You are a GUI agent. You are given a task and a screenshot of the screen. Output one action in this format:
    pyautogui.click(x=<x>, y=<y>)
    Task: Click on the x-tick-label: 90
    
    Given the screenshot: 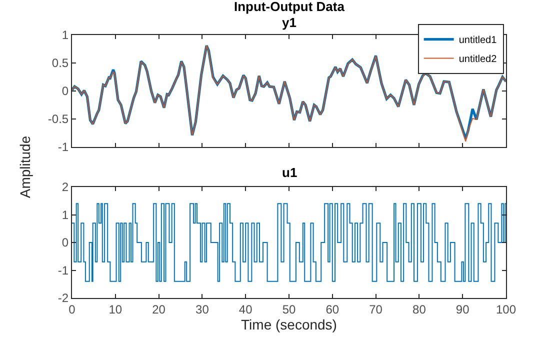 What is the action you would take?
    pyautogui.click(x=463, y=309)
    